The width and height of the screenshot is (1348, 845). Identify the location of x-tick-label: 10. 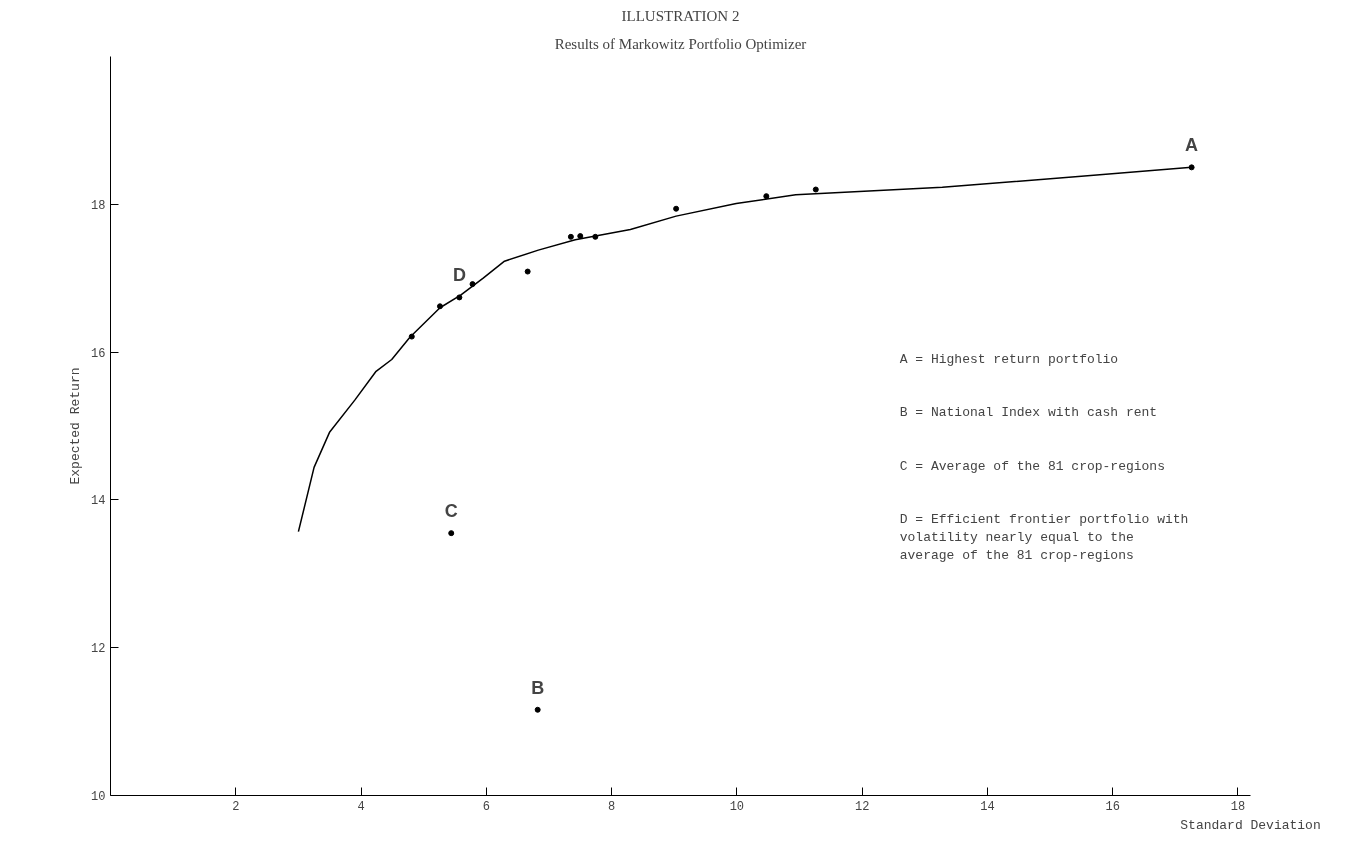
(737, 806).